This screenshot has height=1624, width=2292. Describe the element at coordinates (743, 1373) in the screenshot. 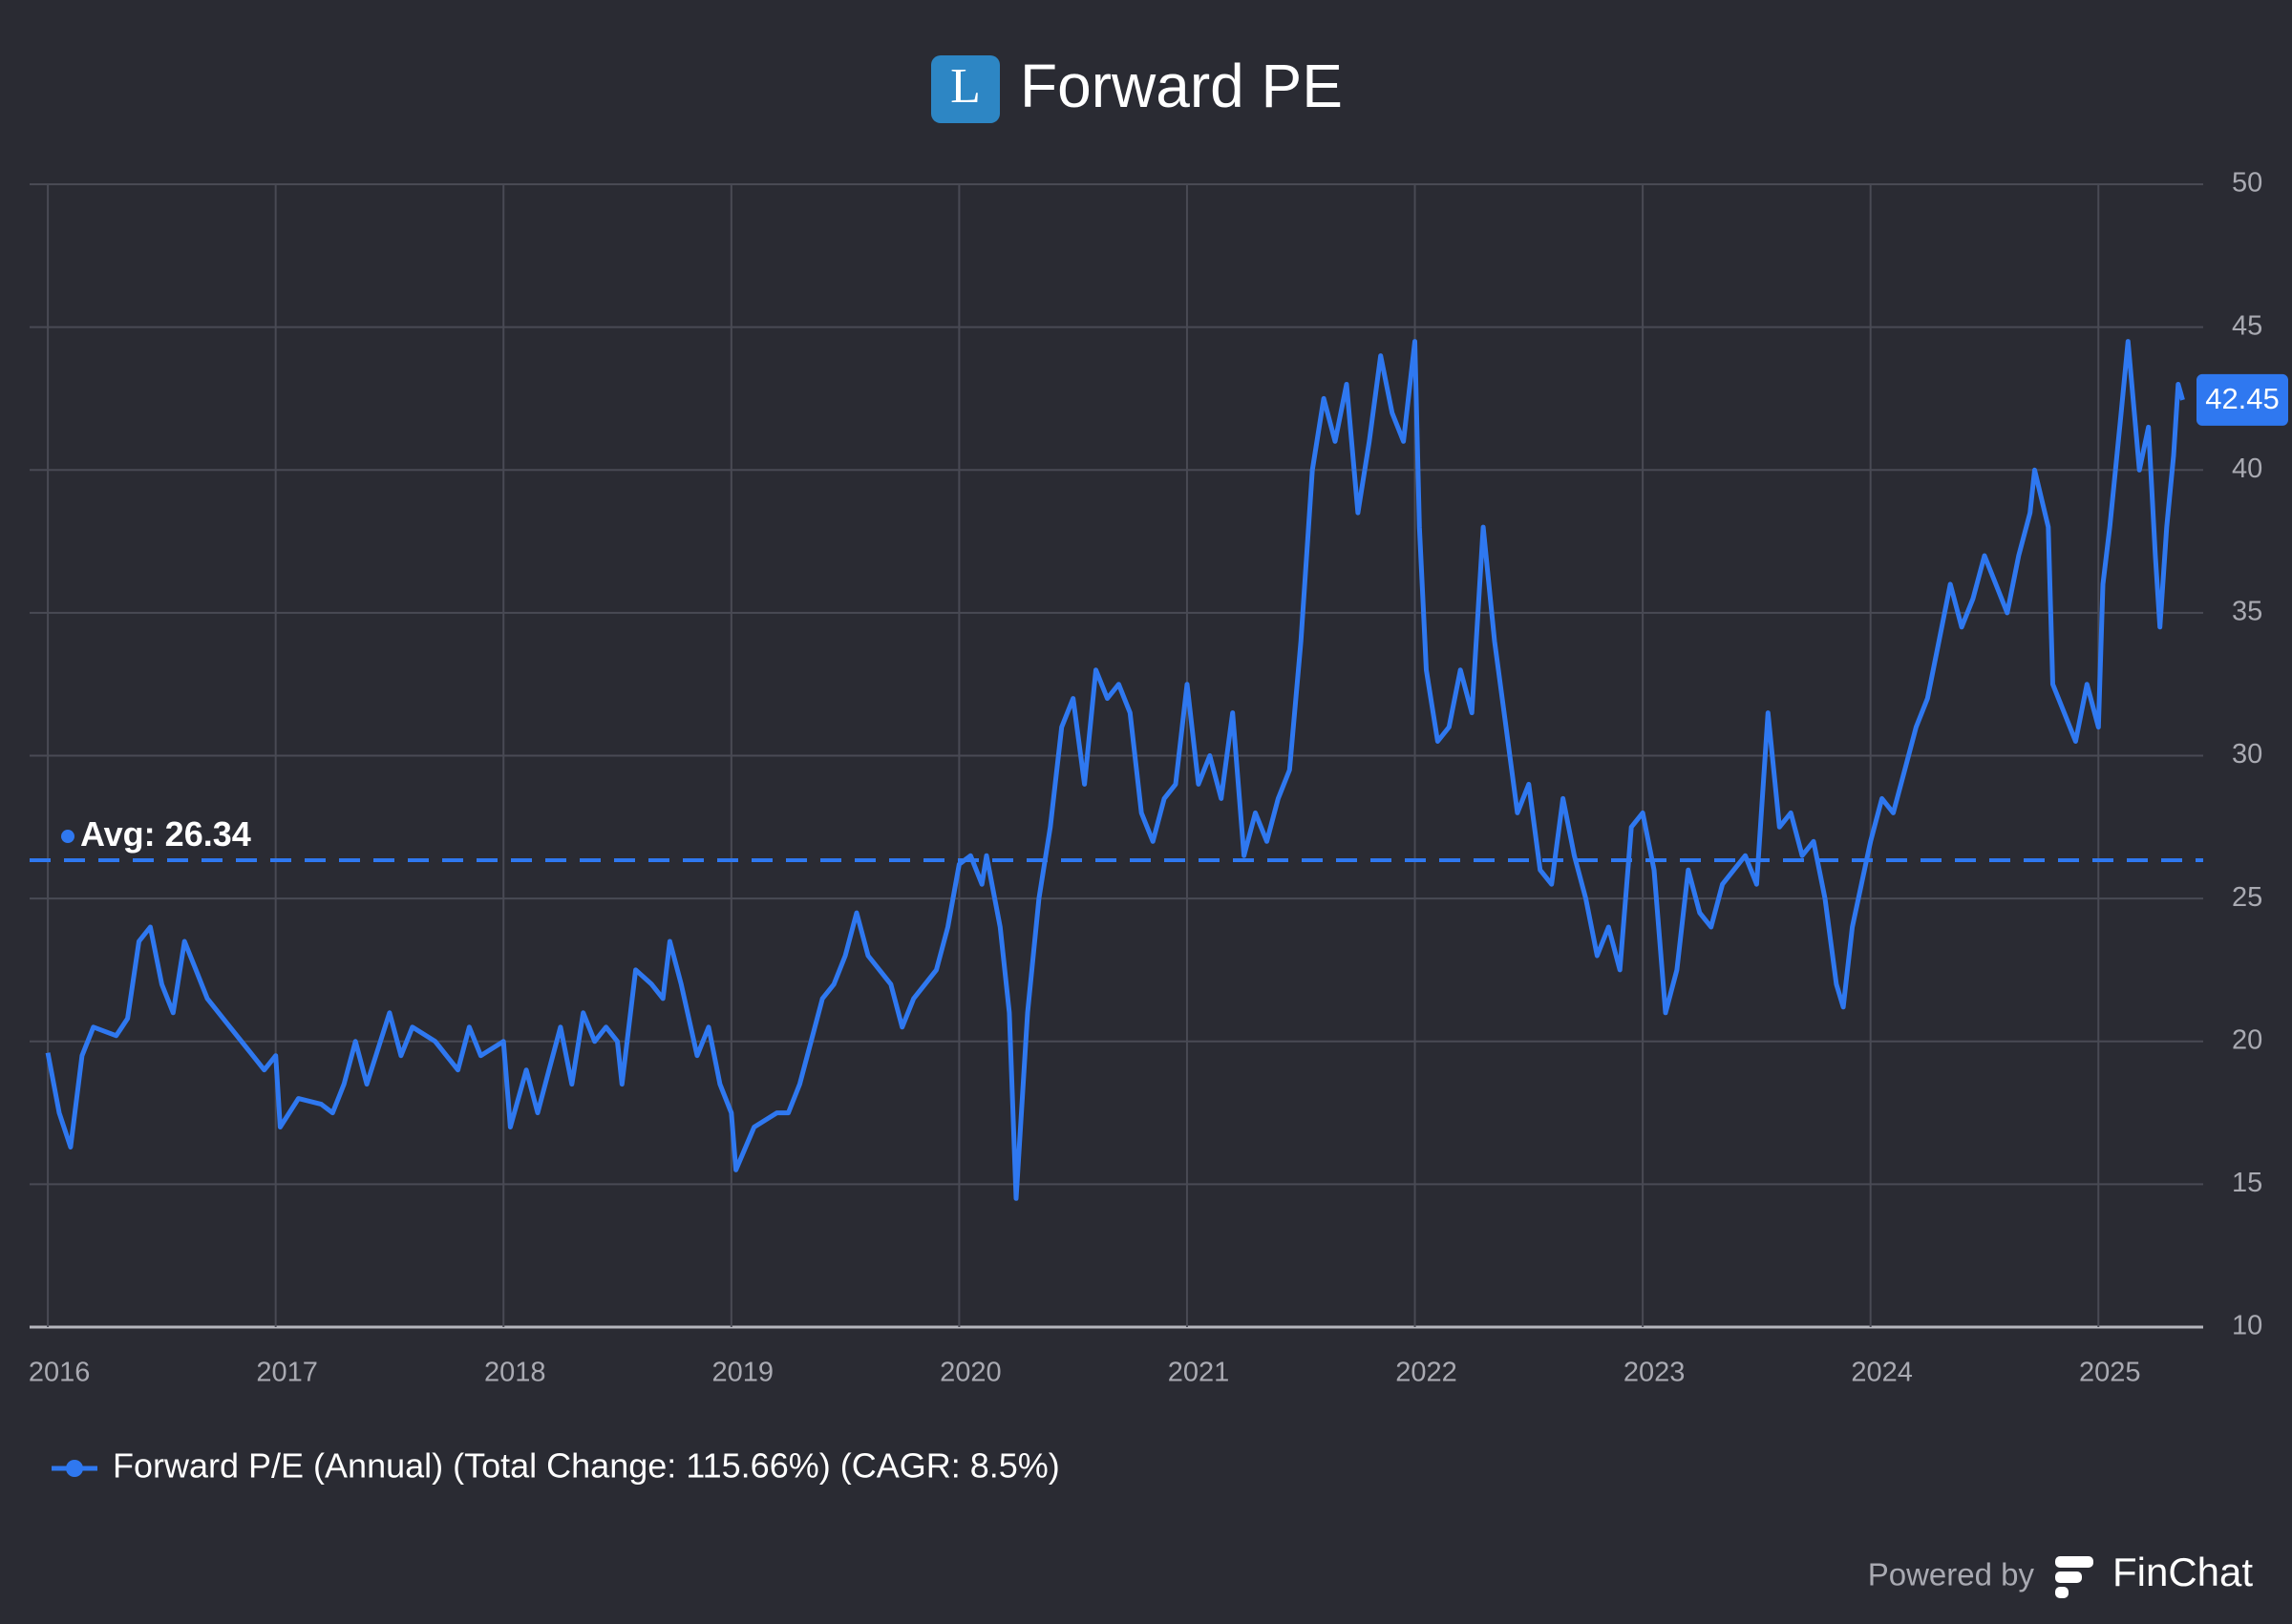

I see `x-tick-label: 2019` at that location.